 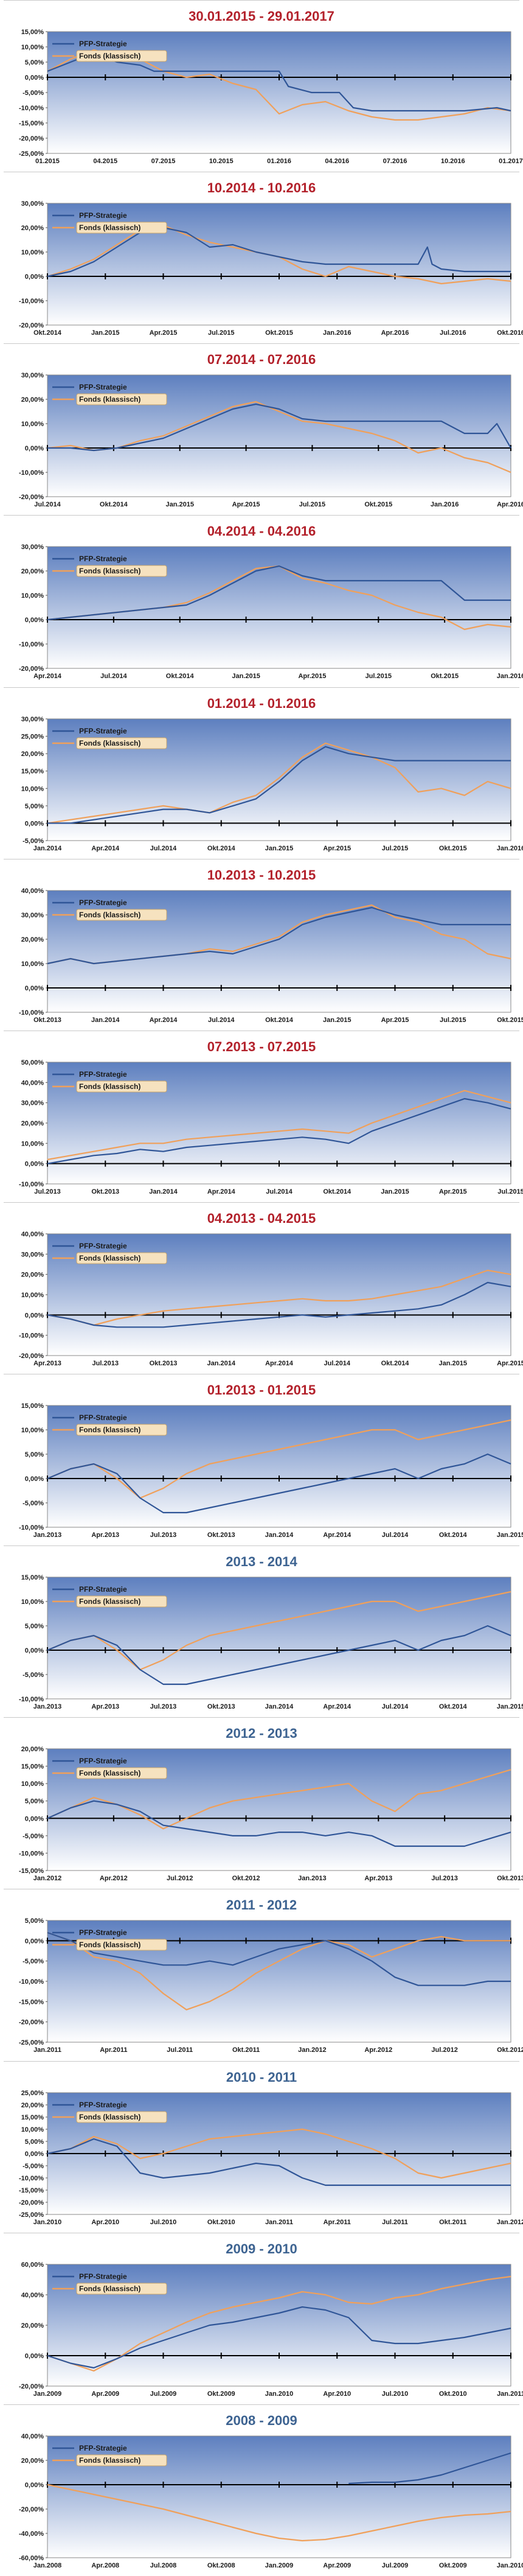 I want to click on x-tick-label: 07.2016, so click(x=395, y=161).